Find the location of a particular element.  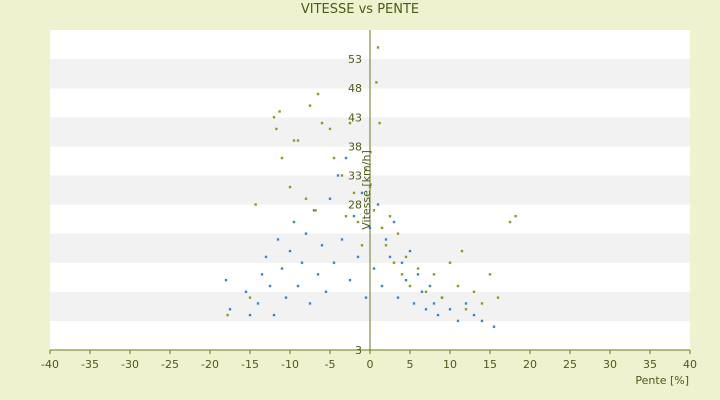

x-tick-label: 0 is located at coordinates (370, 364).